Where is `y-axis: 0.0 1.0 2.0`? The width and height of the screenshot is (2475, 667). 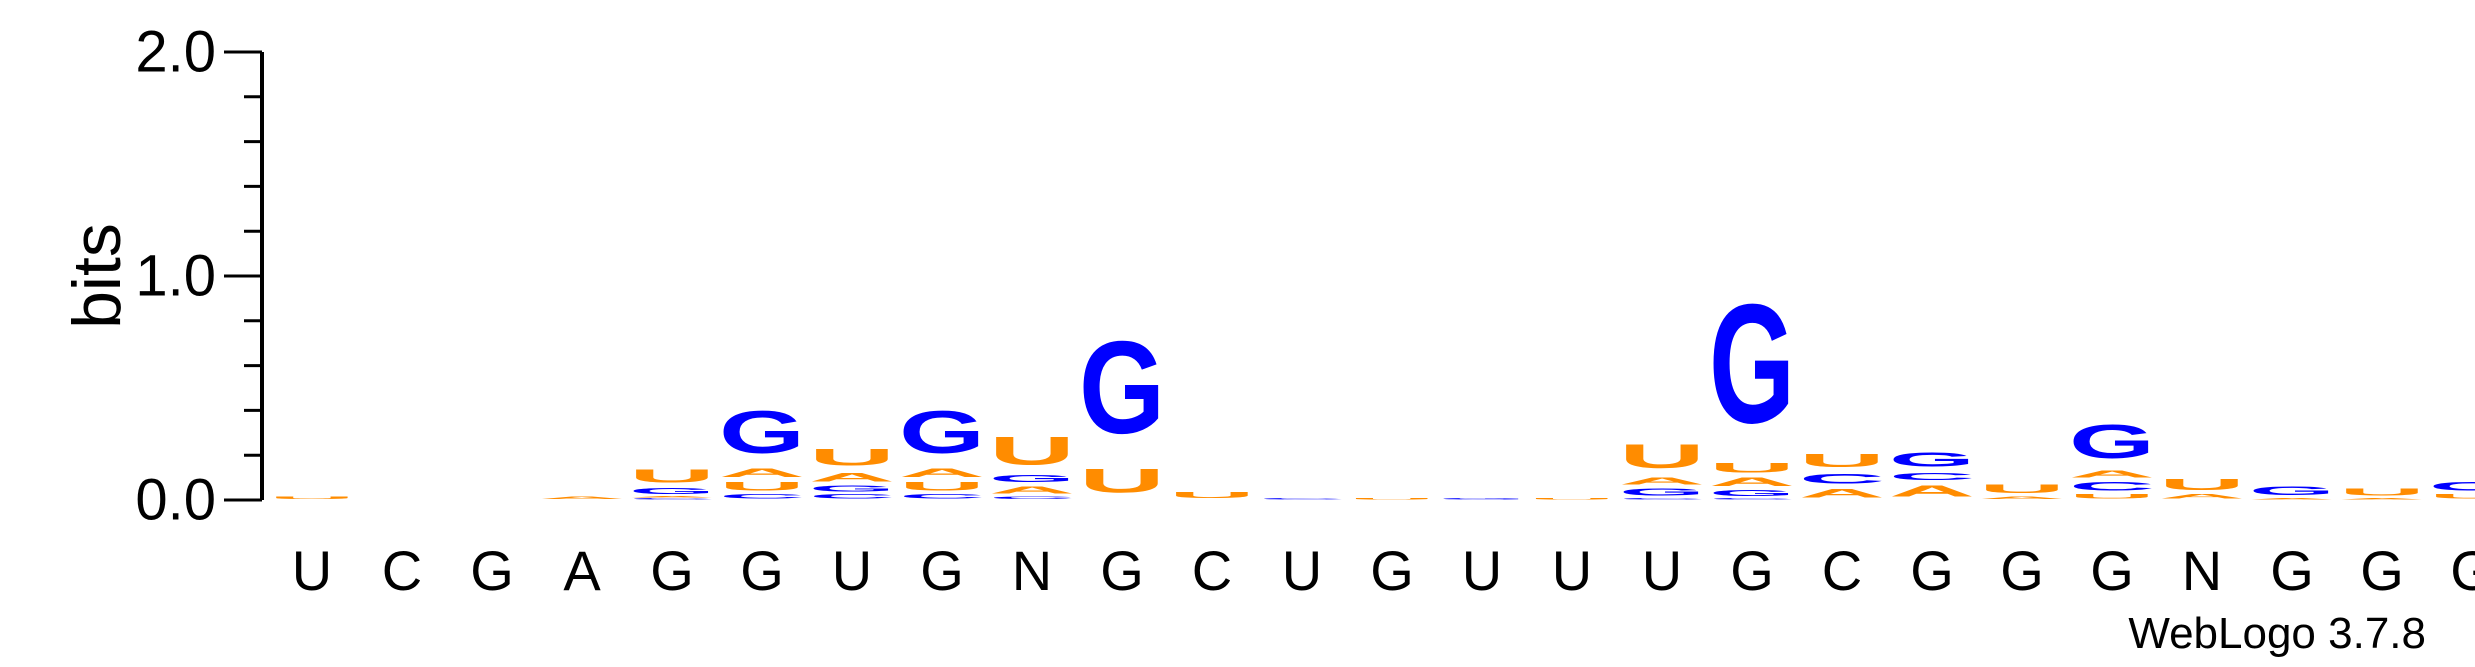
y-axis: 0.0 1.0 2.0 is located at coordinates (199, 276).